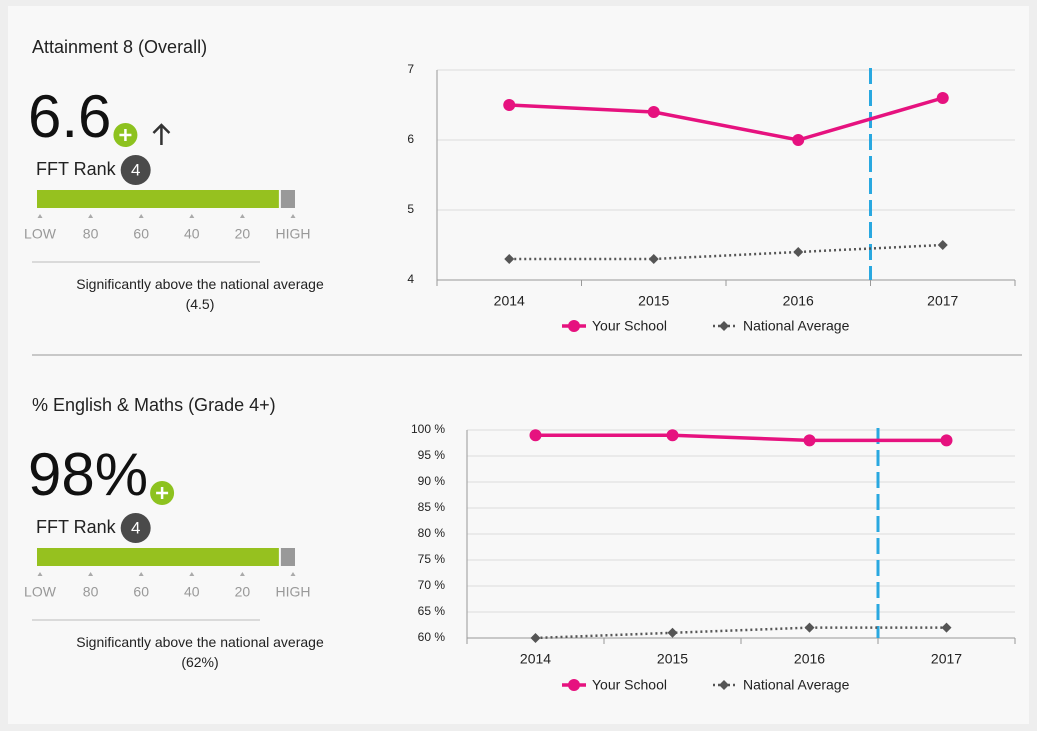  Describe the element at coordinates (154, 405) in the screenshot. I see `panel-title: % English & Maths (Grade 4+)` at that location.